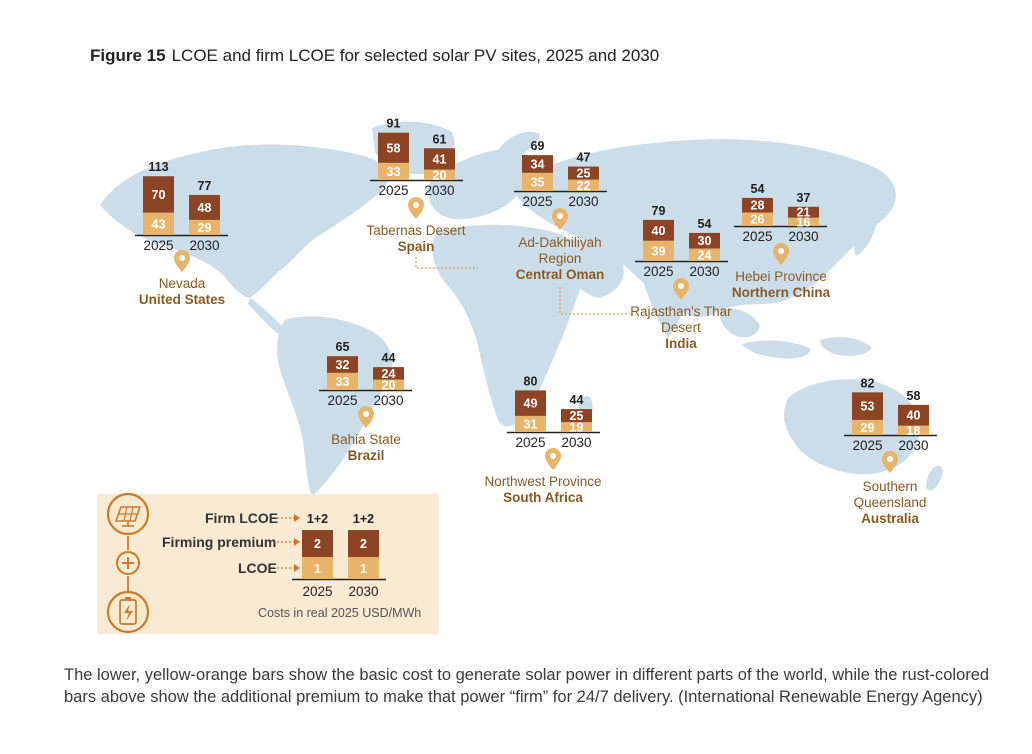 The height and width of the screenshot is (754, 1032). What do you see at coordinates (543, 497) in the screenshot?
I see `site-country: South Africa` at bounding box center [543, 497].